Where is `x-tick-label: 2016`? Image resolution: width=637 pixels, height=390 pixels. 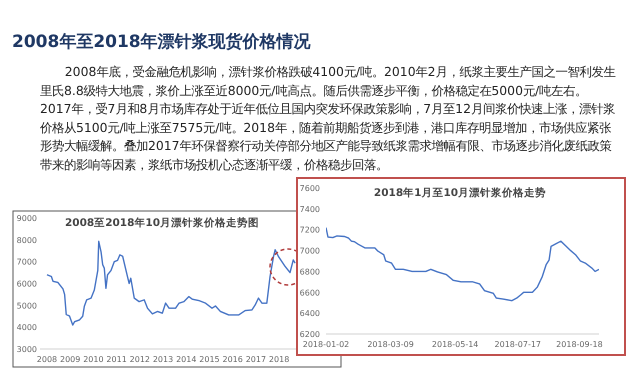
x-tick-label: 2016 is located at coordinates (232, 359).